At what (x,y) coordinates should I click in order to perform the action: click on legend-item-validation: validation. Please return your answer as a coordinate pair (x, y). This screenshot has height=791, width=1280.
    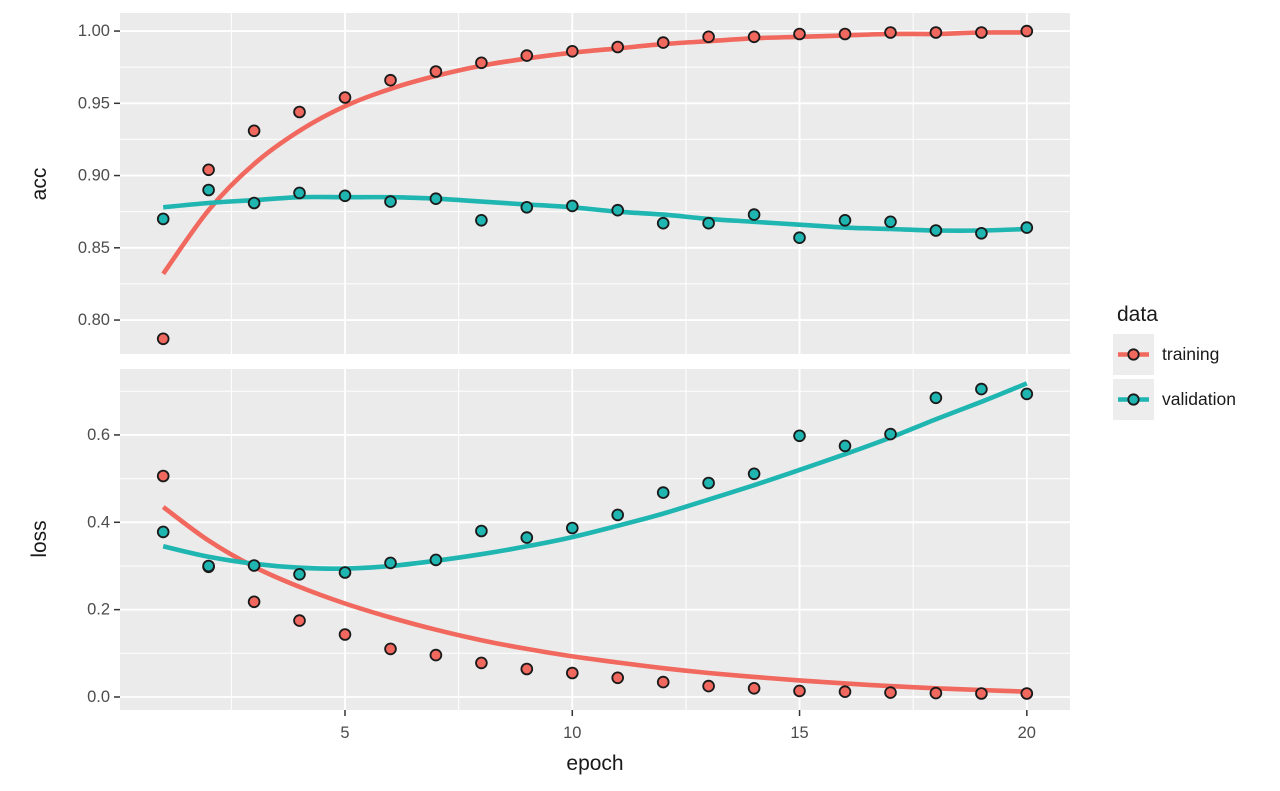
    Looking at the image, I should click on (1195, 399).